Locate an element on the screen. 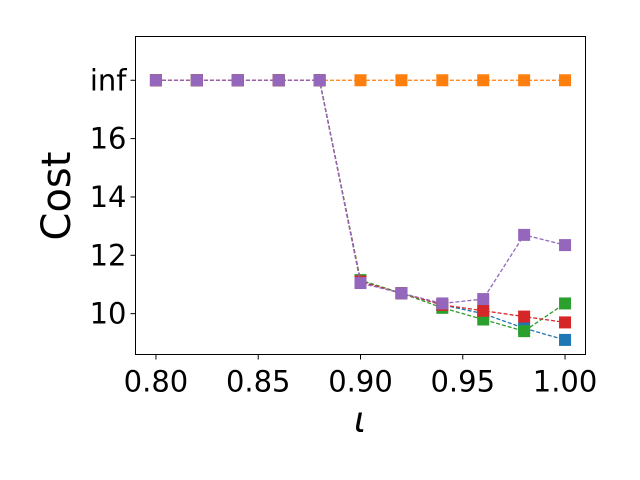 Image resolution: width=640 pixels, height=480 pixels. x-axis-ticks: 0.80 0.85 0.90 0.95 1.00 is located at coordinates (361, 376).